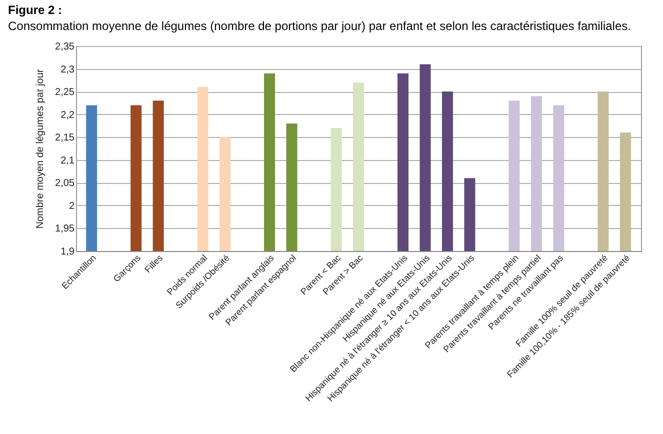 This screenshot has width=663, height=434. What do you see at coordinates (65, 229) in the screenshot?
I see `y-tick-label: 1,95` at bounding box center [65, 229].